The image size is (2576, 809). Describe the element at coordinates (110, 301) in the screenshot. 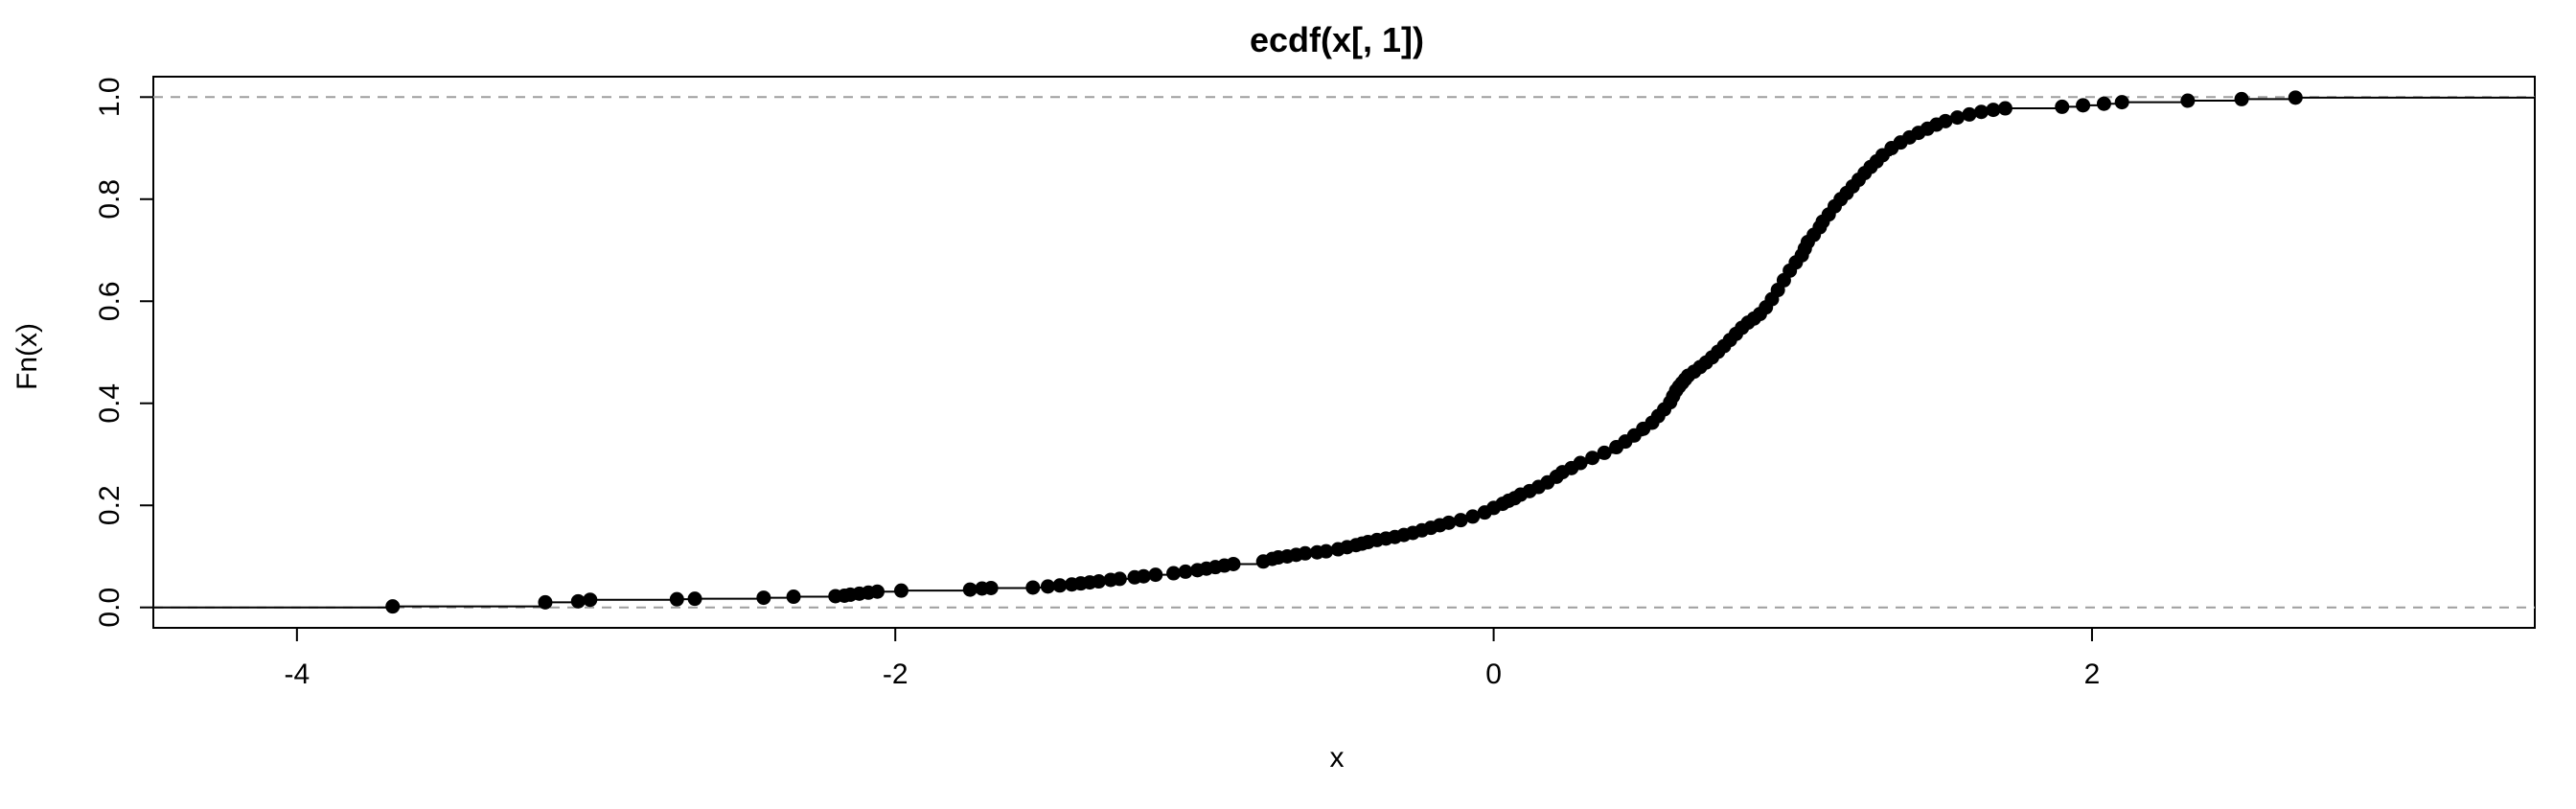

I see `y-tick-label: 0.6` at that location.